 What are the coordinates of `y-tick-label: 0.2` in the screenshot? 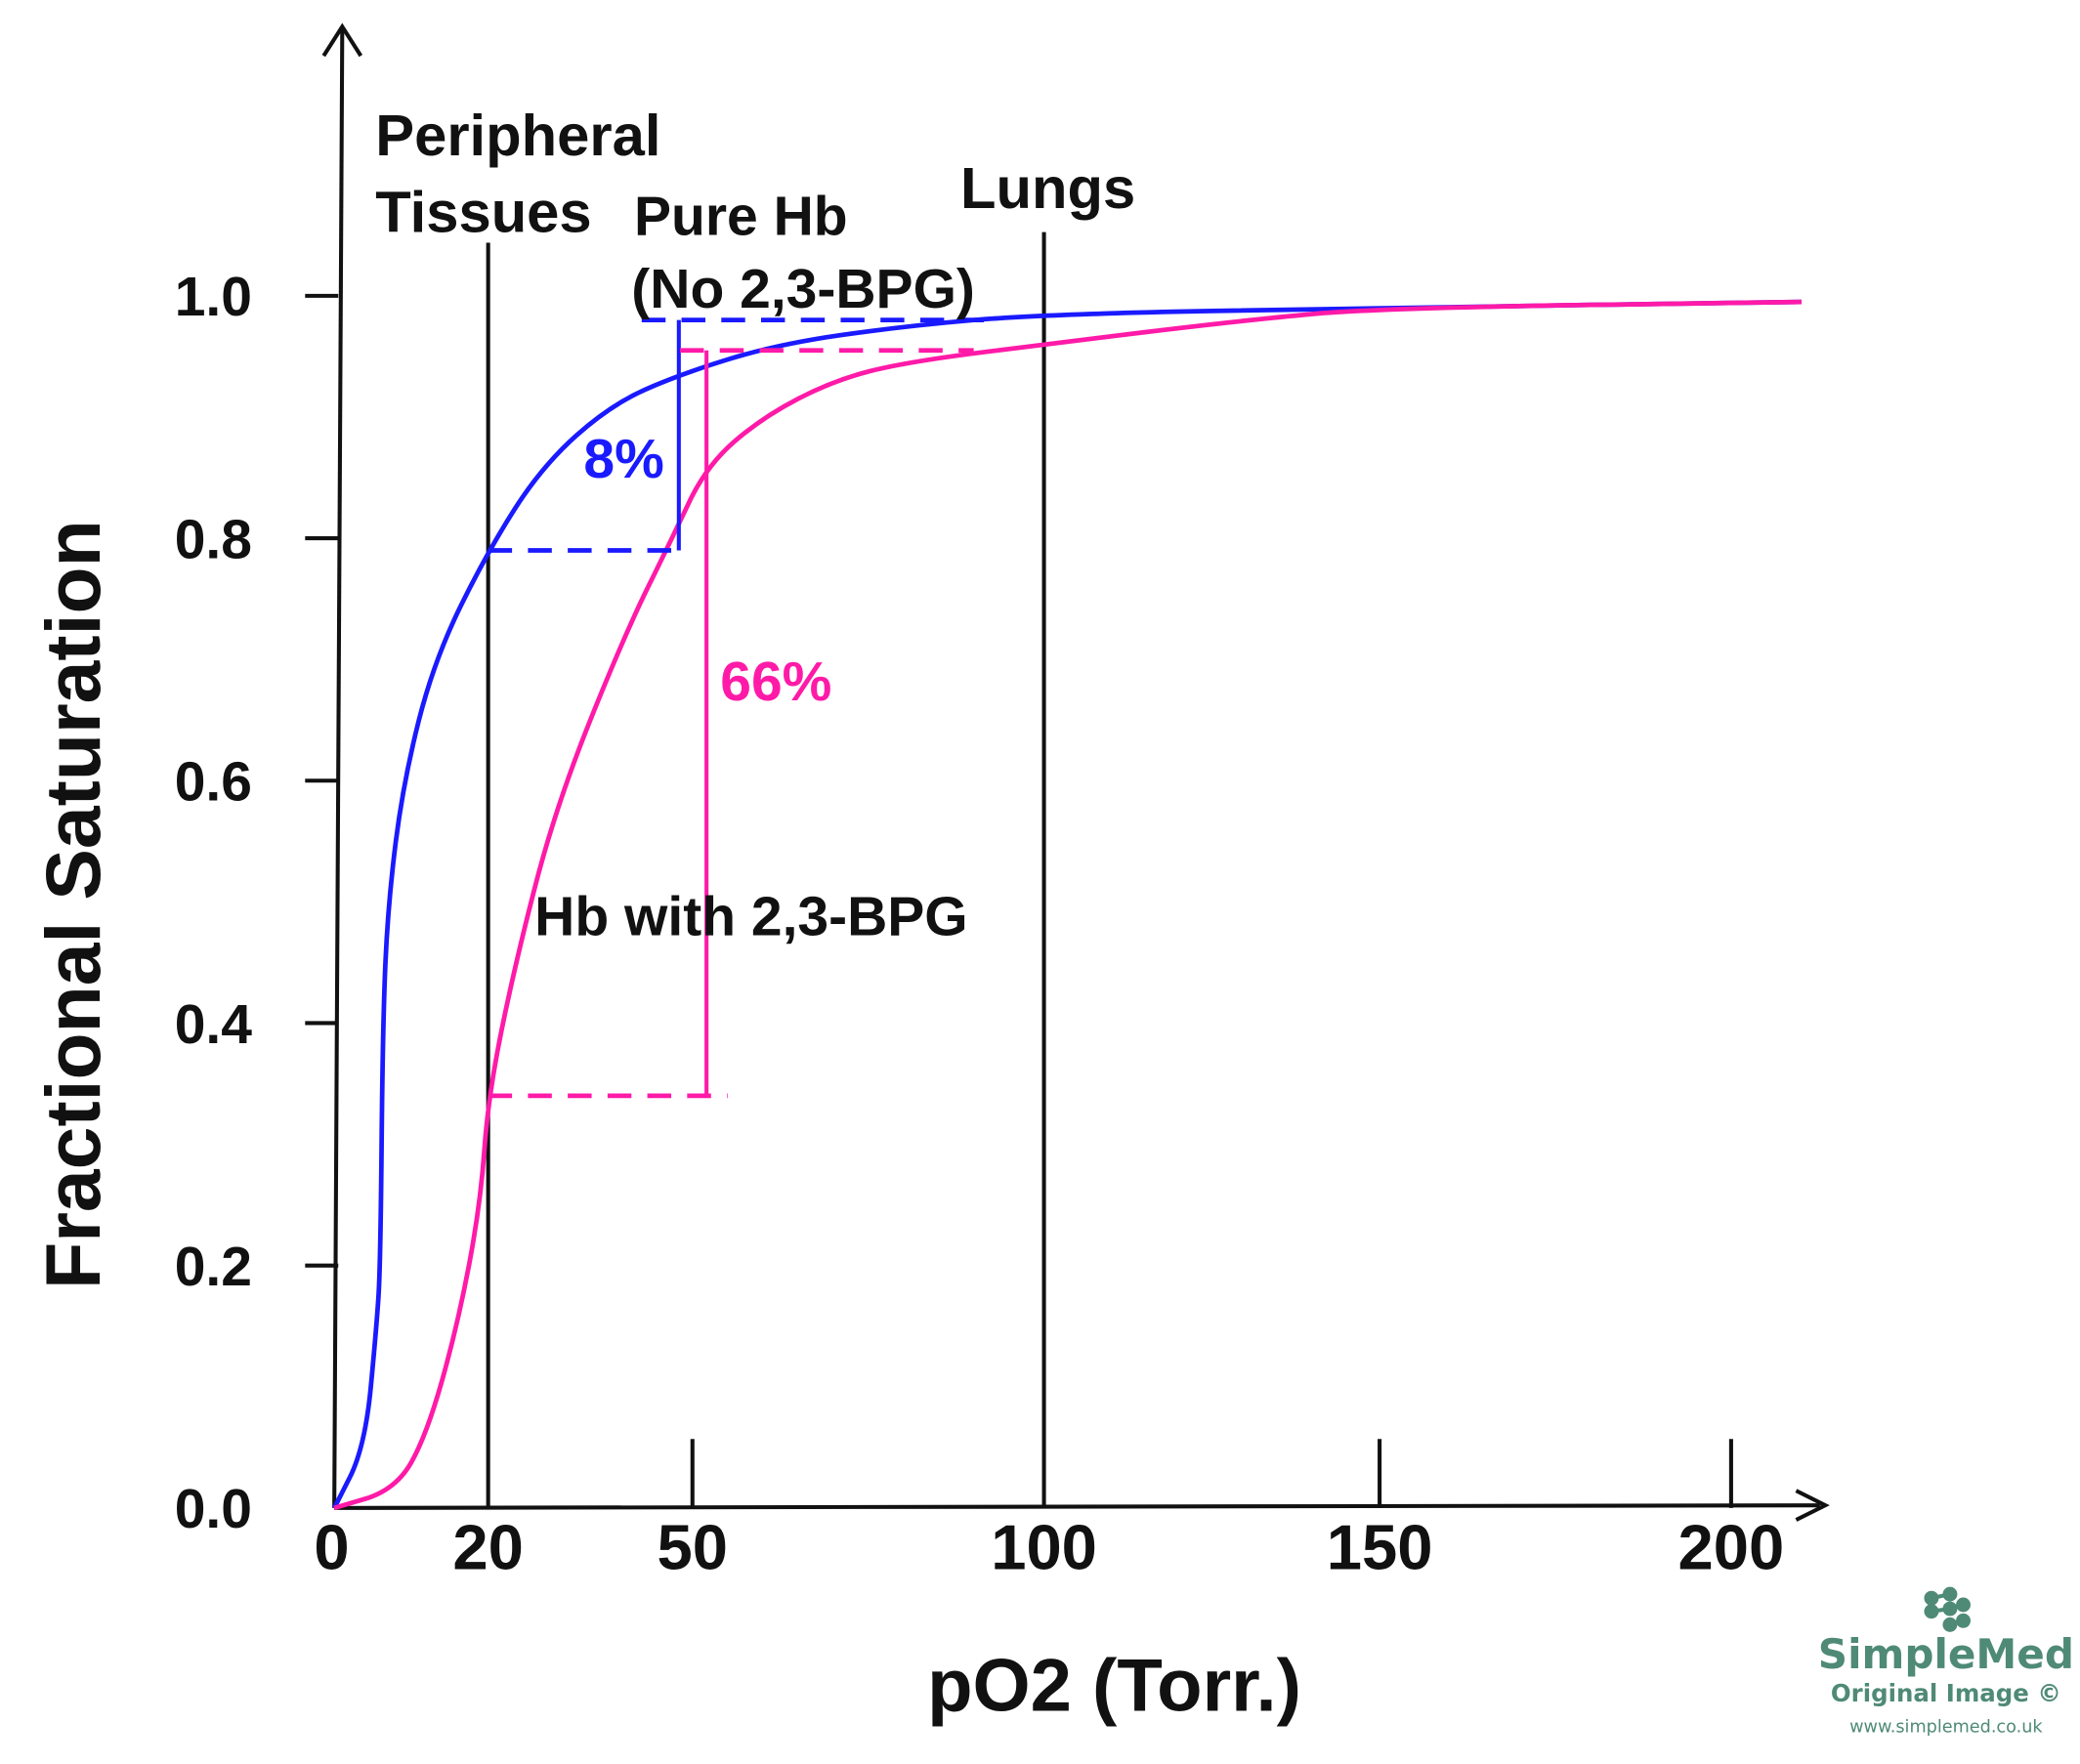 It's located at (213, 1267).